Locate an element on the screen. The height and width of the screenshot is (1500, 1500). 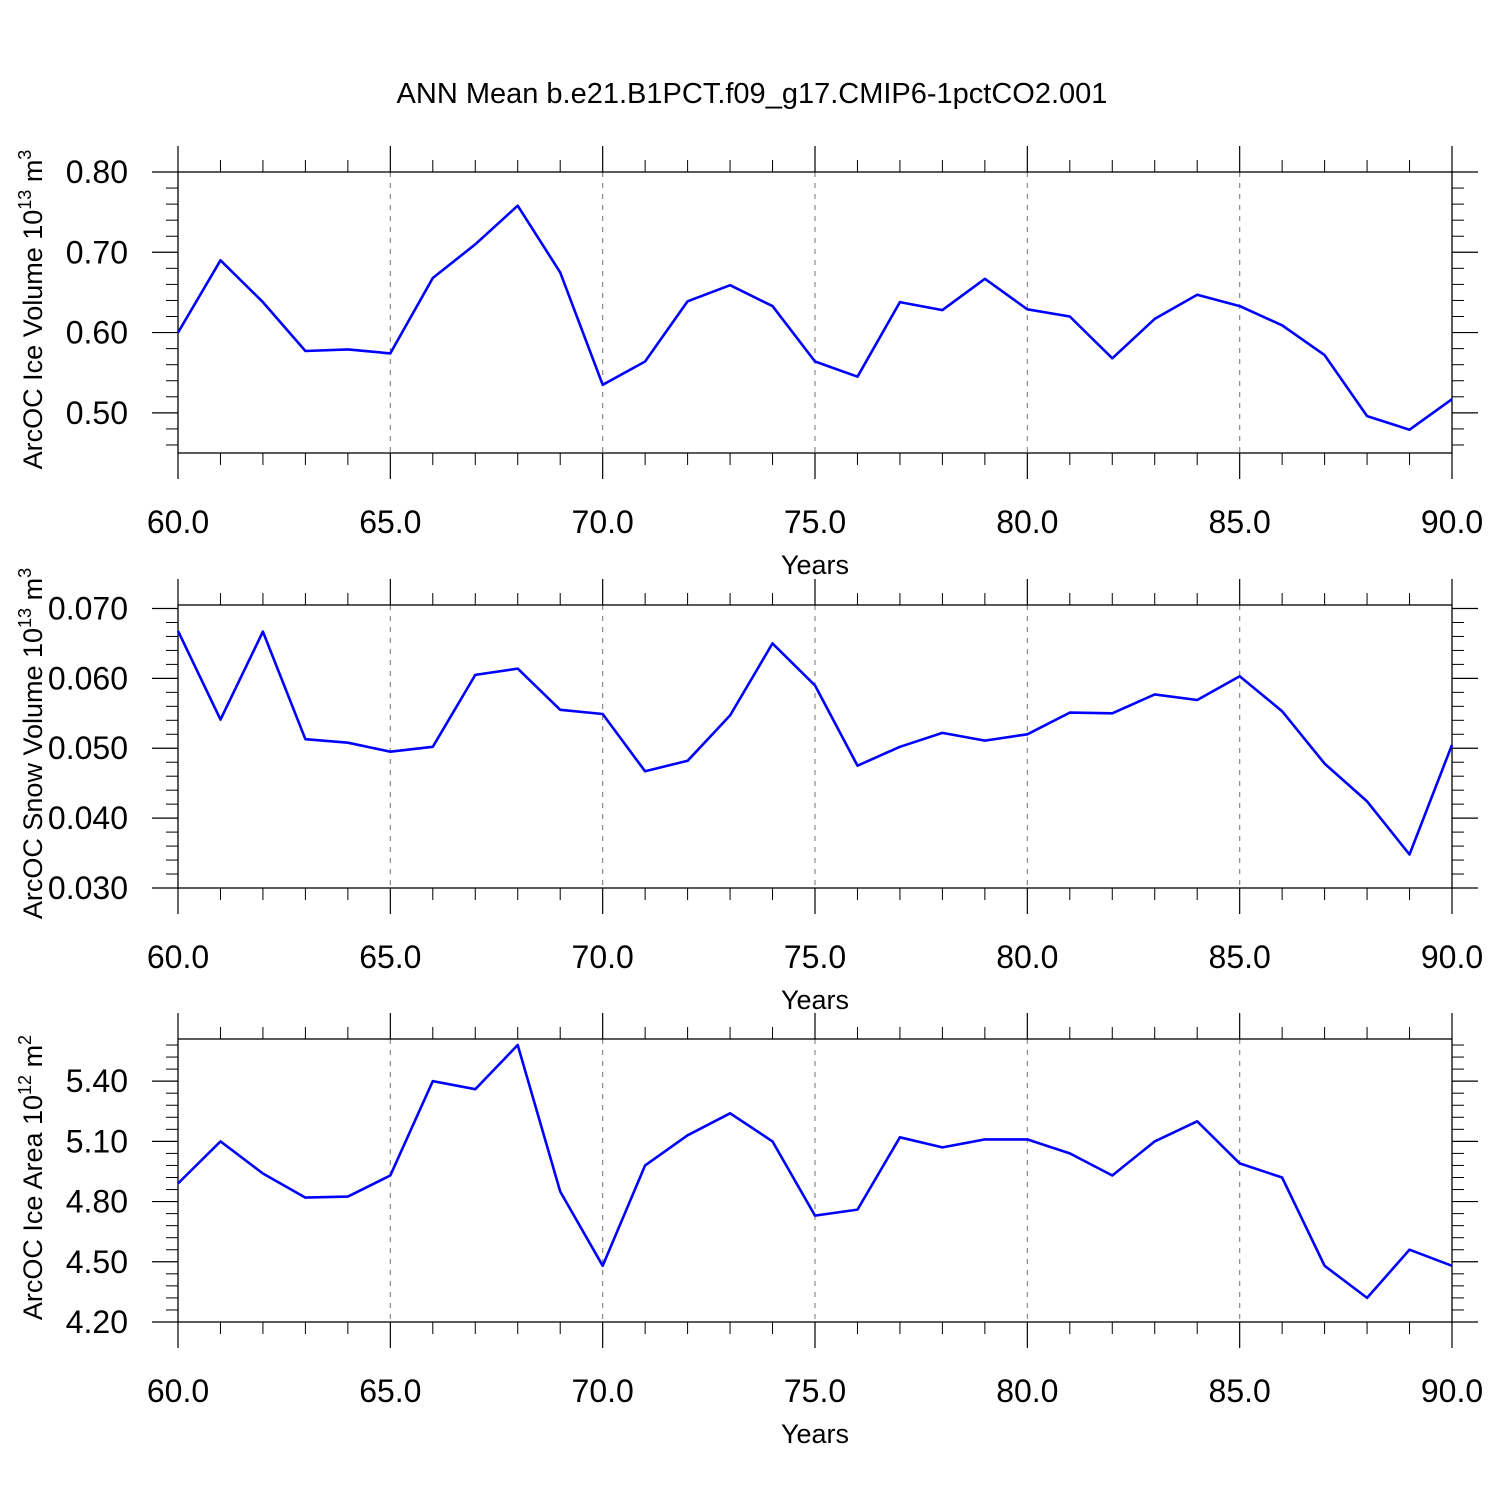
y-axis-label: ArcOC Ice Volume 1013 m3 is located at coordinates (31, 310).